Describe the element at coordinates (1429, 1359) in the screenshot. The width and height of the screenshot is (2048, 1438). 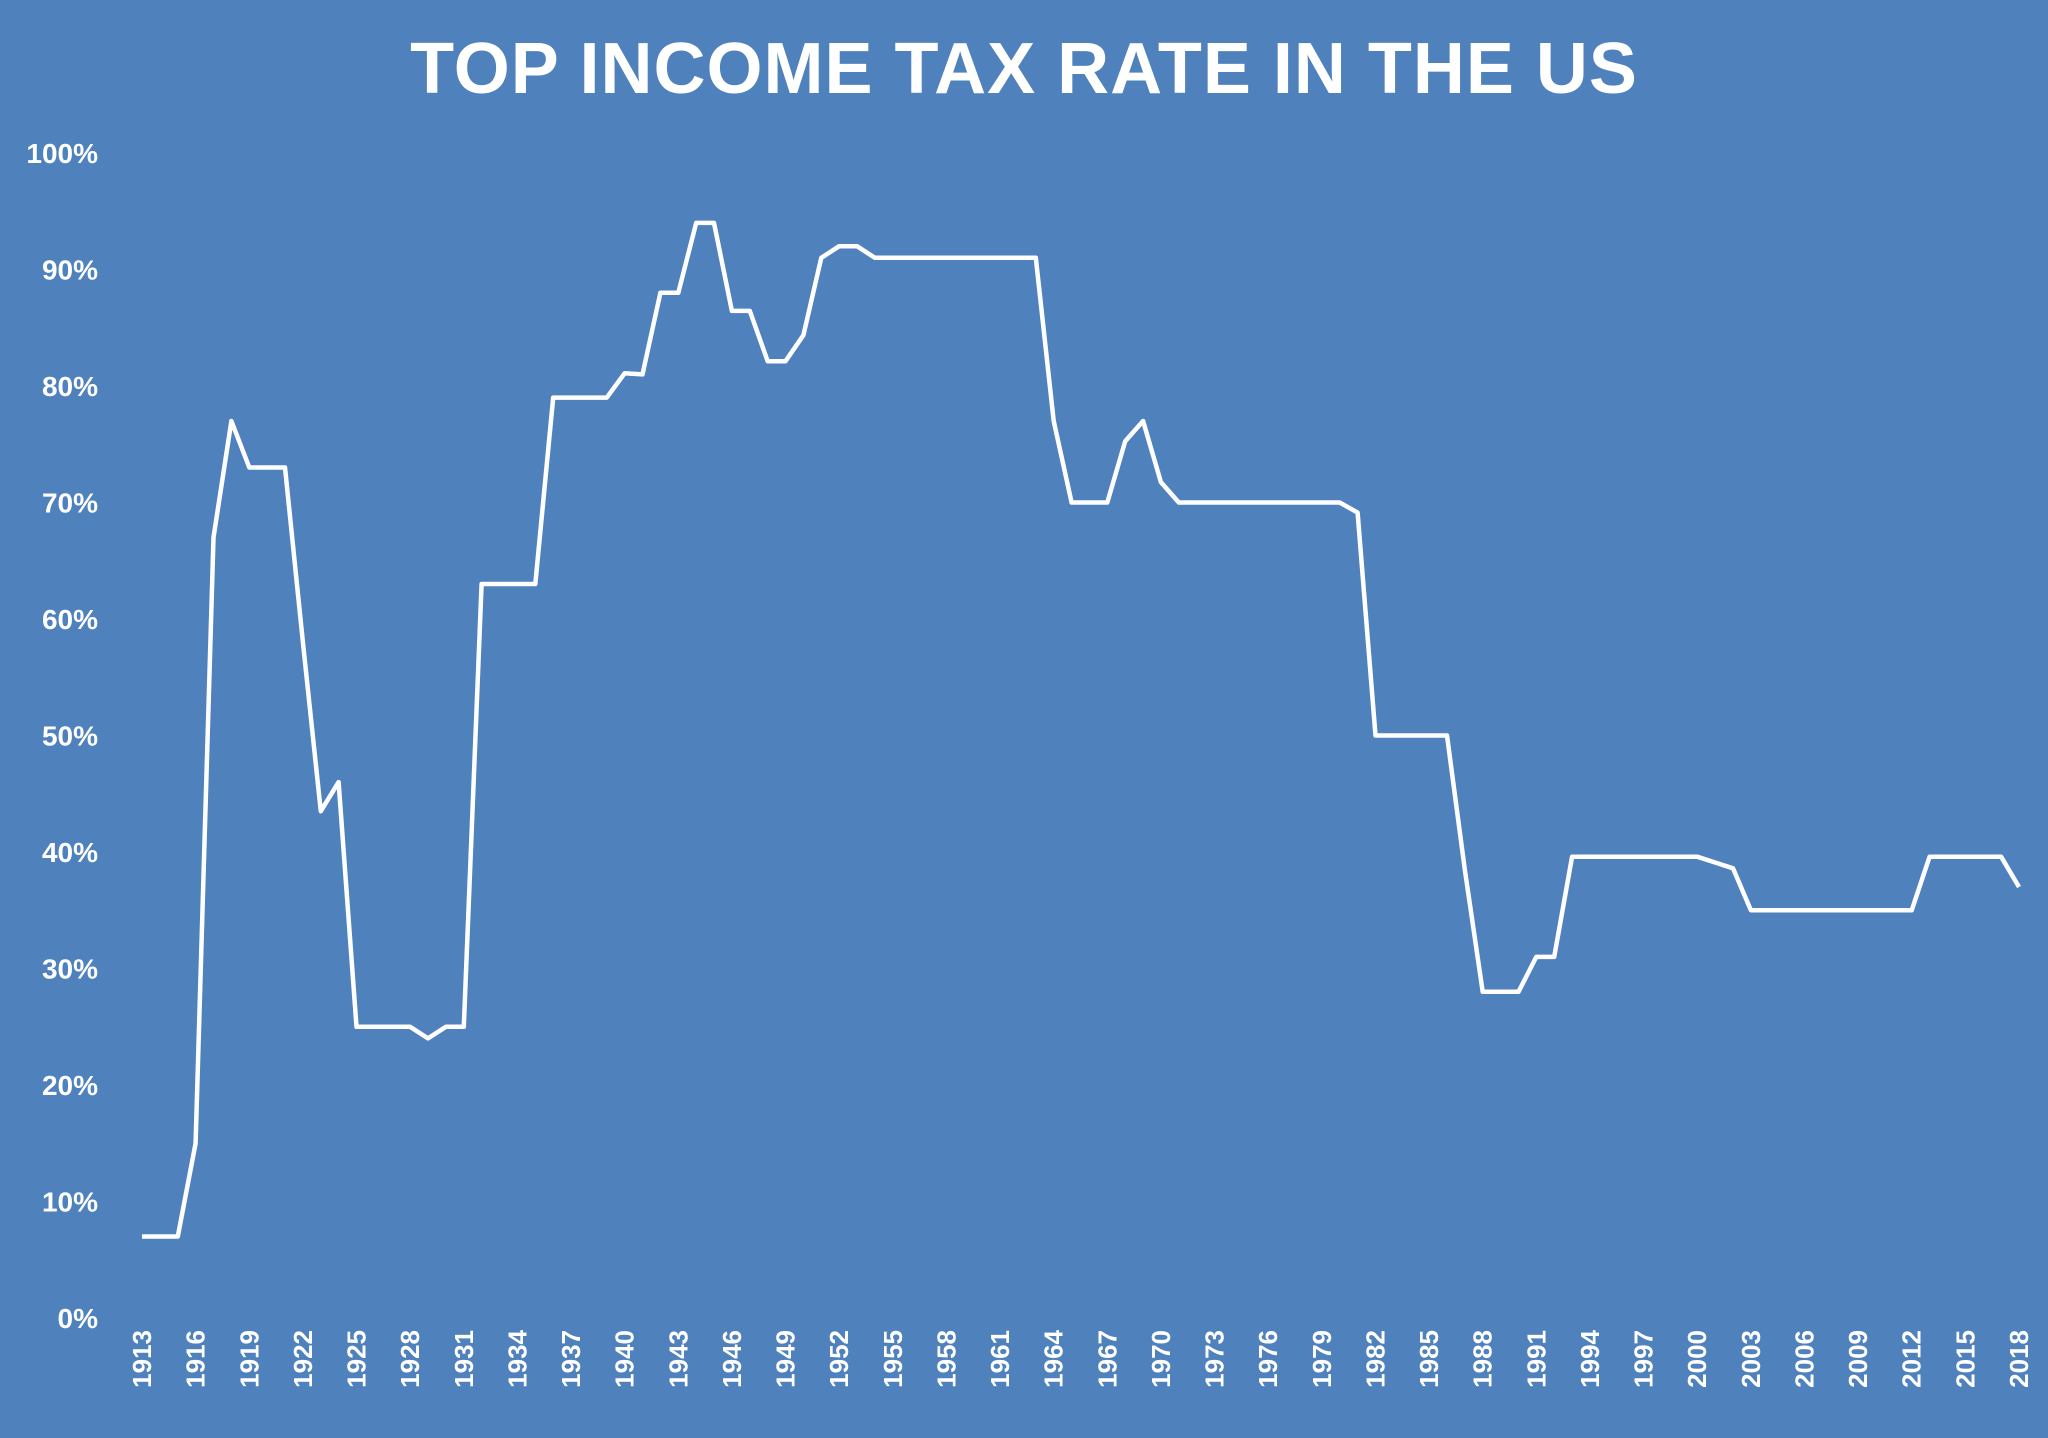
I see `x-tick-label: 1985` at that location.